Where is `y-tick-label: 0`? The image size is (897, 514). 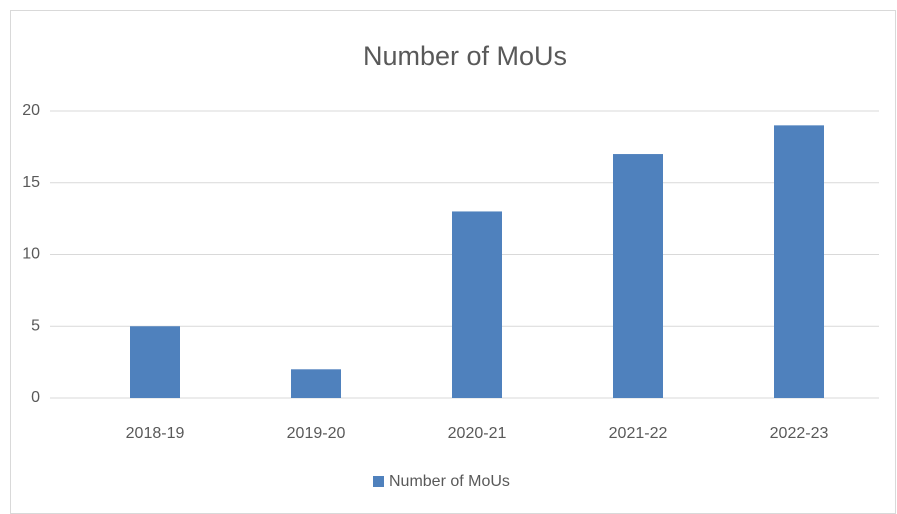
y-tick-label: 0 is located at coordinates (35, 397).